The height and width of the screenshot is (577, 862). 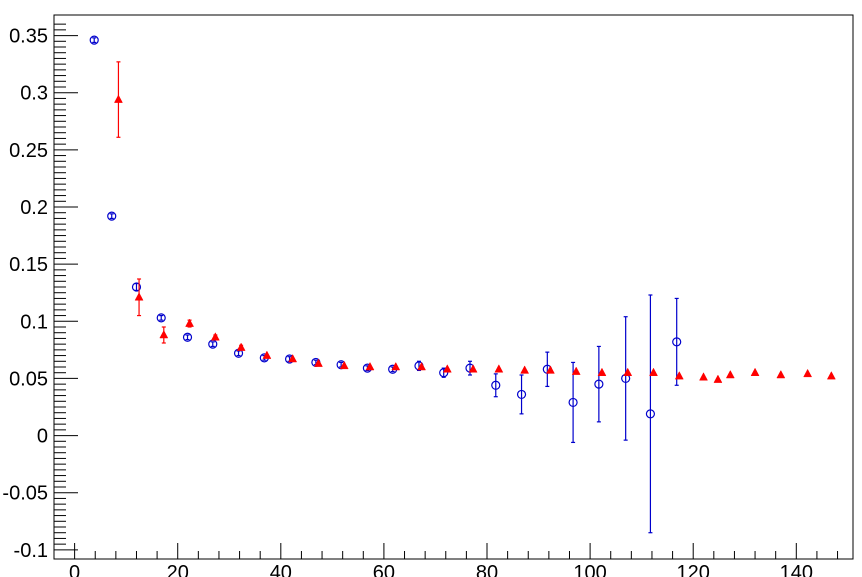 I want to click on y-tick-label: 0.1, so click(x=34, y=322).